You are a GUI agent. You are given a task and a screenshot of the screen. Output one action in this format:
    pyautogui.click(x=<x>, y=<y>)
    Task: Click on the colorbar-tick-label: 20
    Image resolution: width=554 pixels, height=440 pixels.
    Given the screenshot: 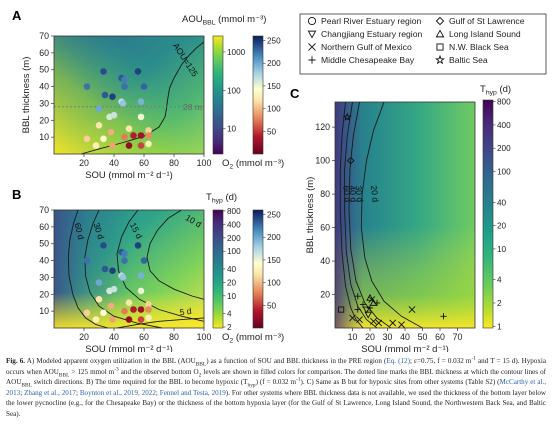 What is the action you would take?
    pyautogui.click(x=502, y=226)
    